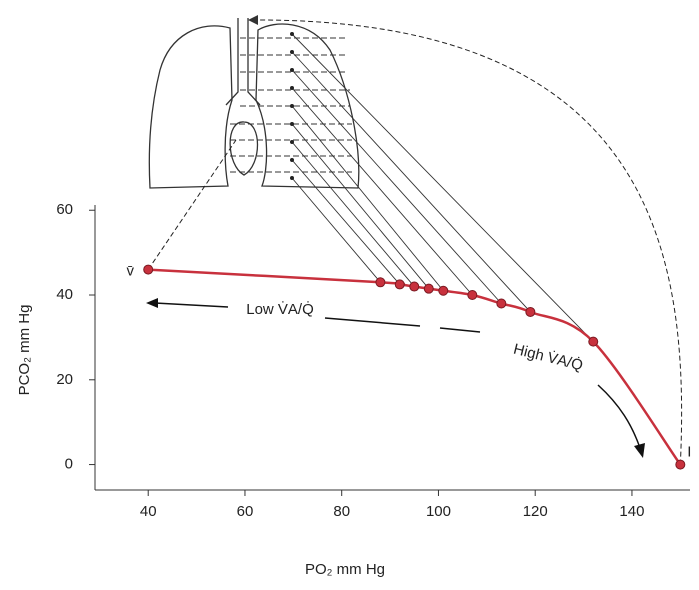 This screenshot has width=699, height=590. What do you see at coordinates (345, 569) in the screenshot?
I see `x-axis-label: PO₂ mm Hg` at bounding box center [345, 569].